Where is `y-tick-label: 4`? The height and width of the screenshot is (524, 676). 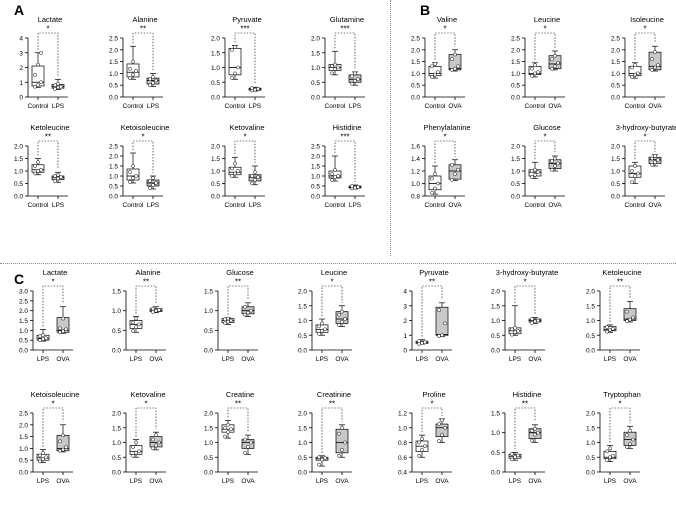
y-tick-label: 4 is located at coordinates (405, 292).